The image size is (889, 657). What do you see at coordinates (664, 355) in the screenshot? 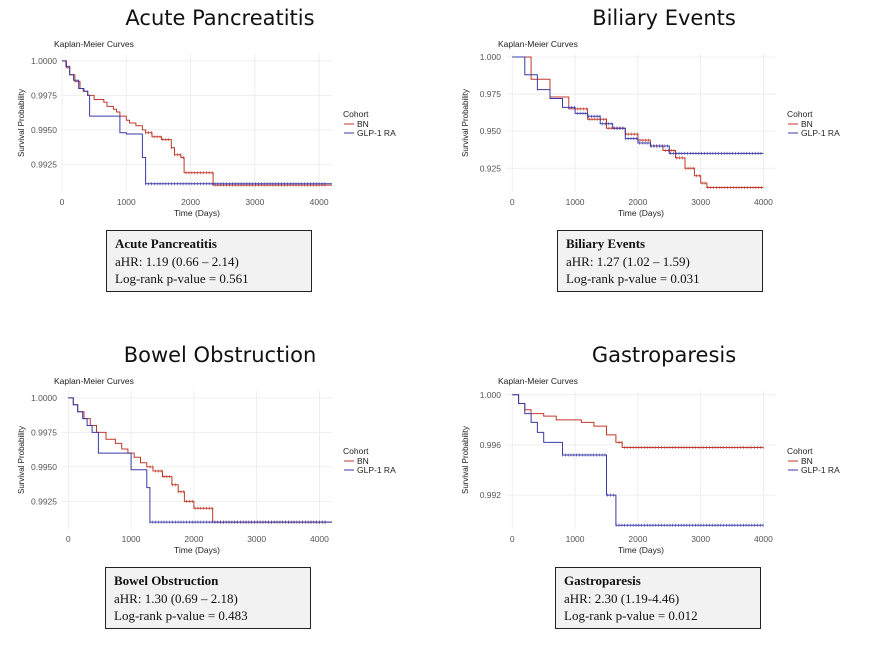
I see `panel-title: Gastroparesis` at bounding box center [664, 355].